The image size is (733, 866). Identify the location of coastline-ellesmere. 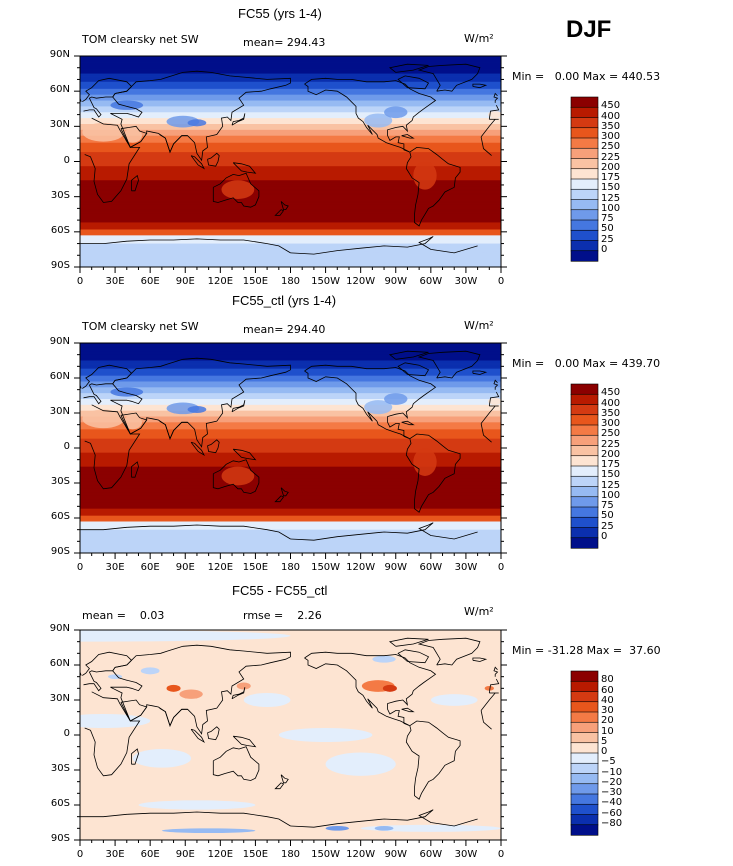
(408, 68).